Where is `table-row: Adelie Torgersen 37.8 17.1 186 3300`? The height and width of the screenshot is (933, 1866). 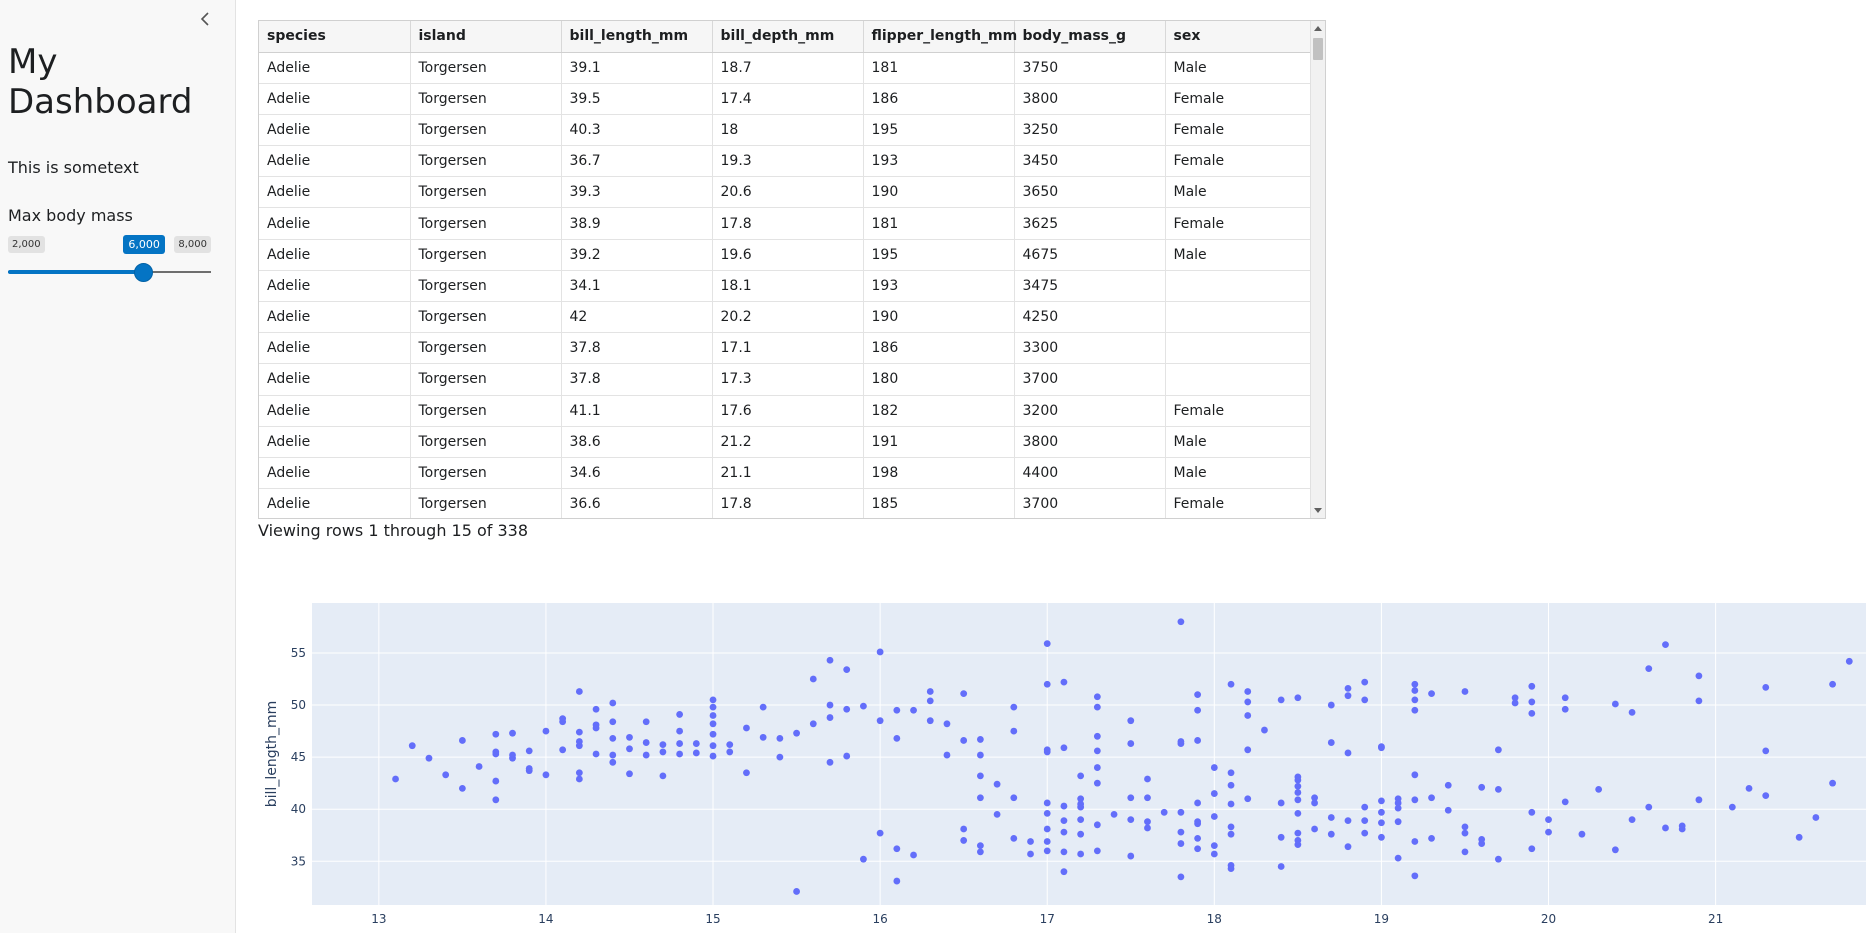 table-row: Adelie Torgersen 37.8 17.1 186 3300 is located at coordinates (785, 348).